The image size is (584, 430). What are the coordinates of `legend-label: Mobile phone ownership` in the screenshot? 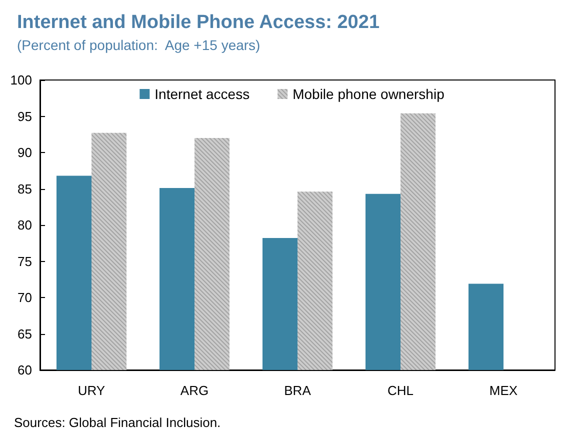 It's located at (368, 94).